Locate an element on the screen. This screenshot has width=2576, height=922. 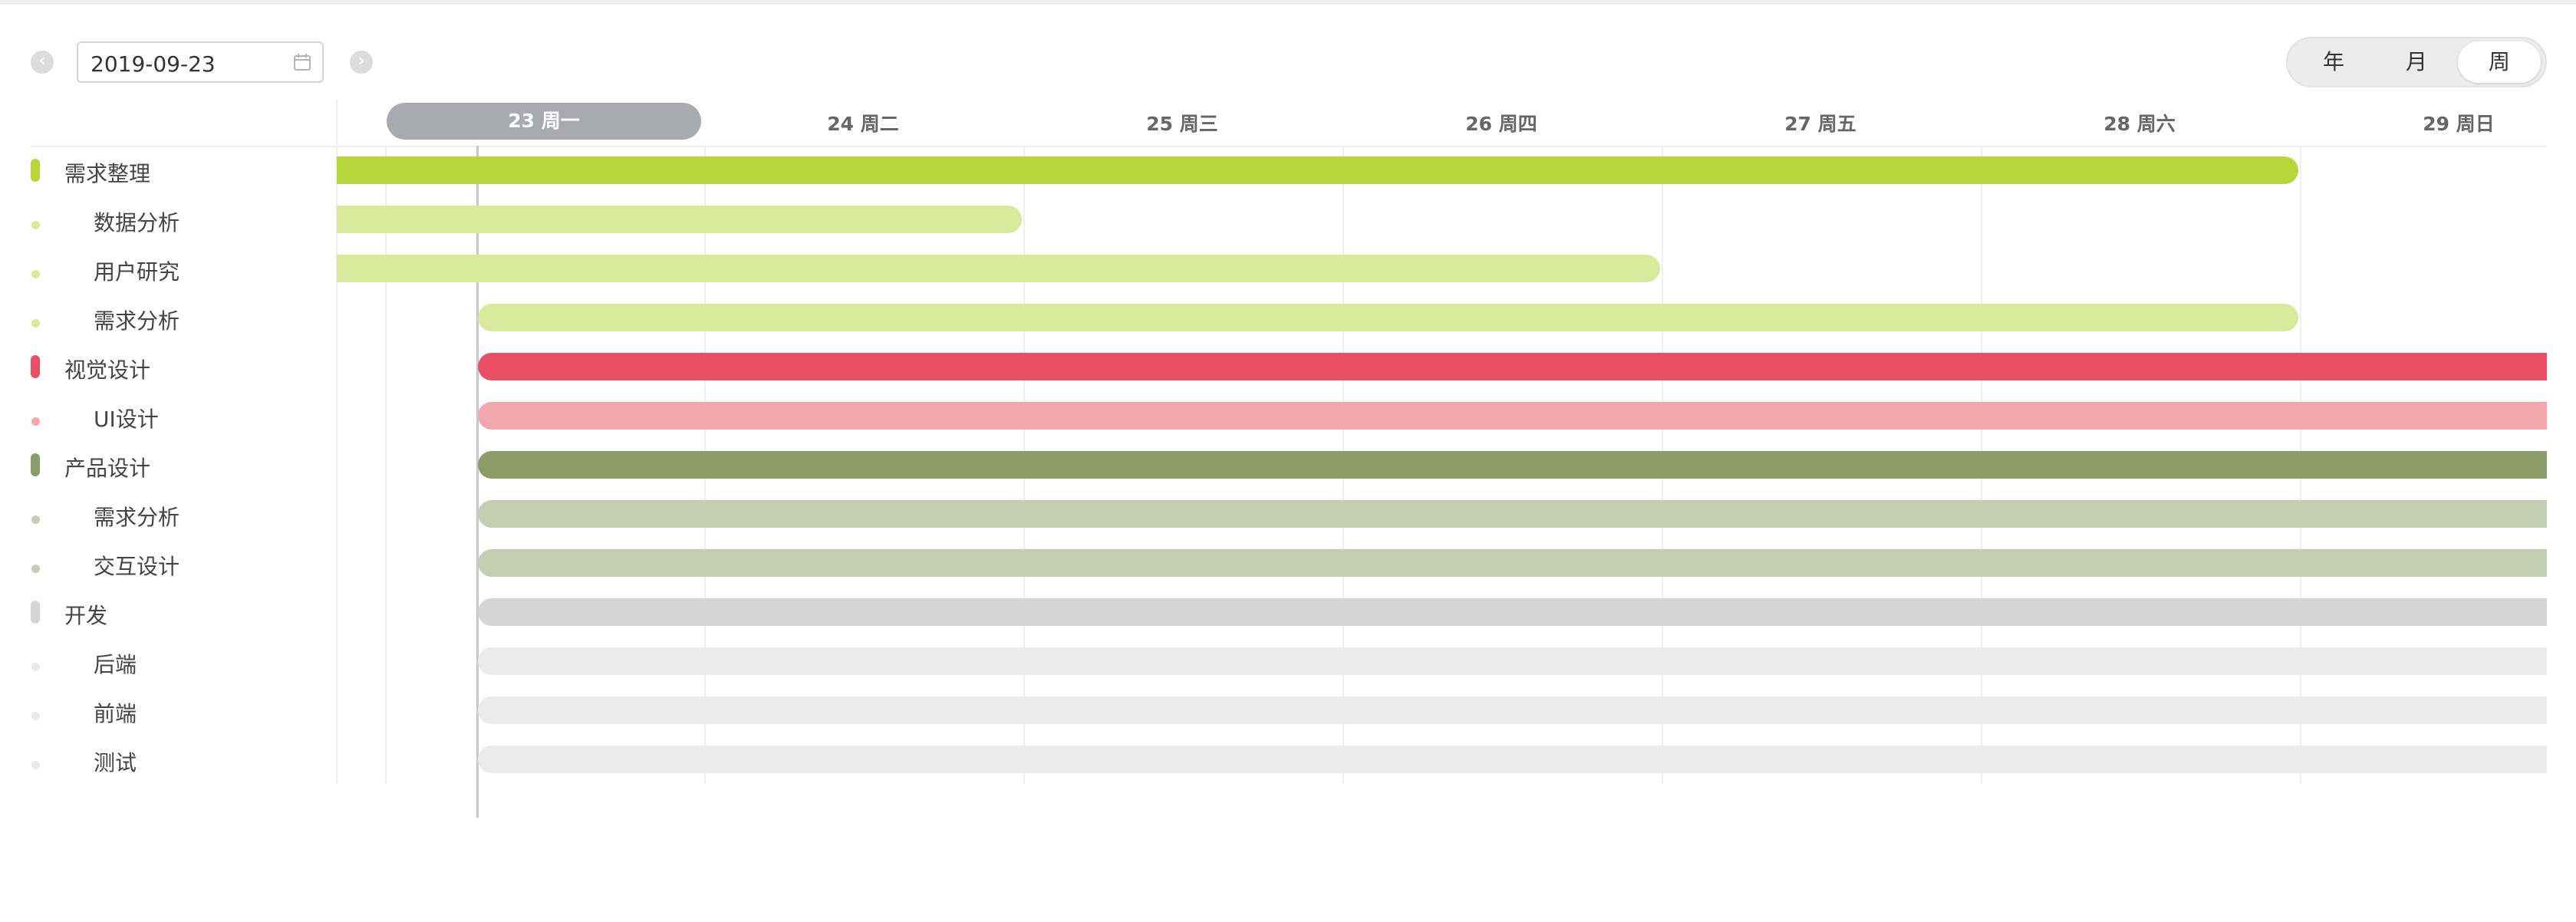
chevron-left-icon: ‹ is located at coordinates (42, 61).